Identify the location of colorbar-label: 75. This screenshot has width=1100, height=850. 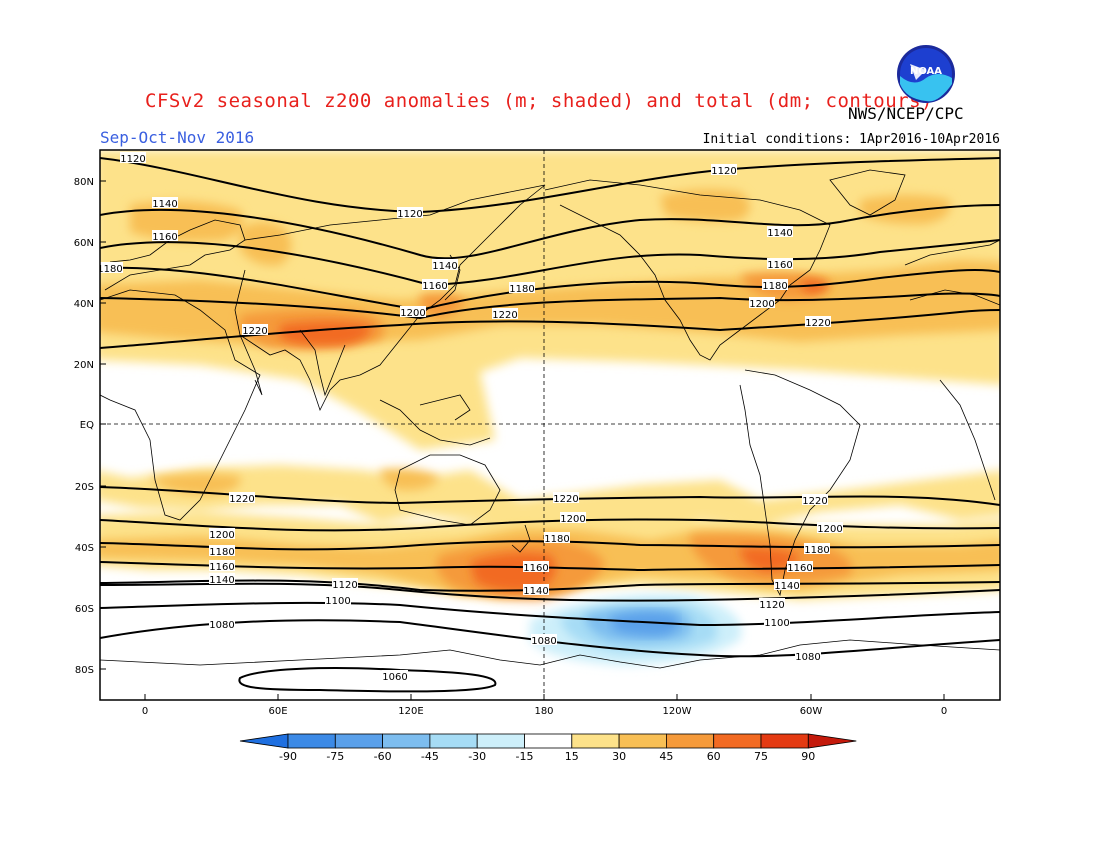
(761, 756).